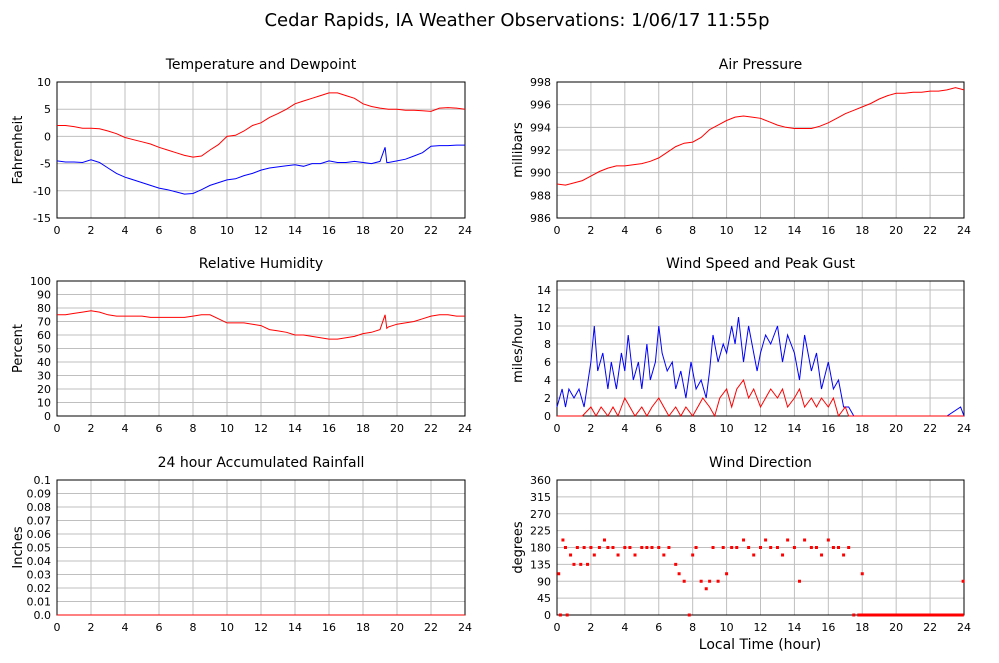 This screenshot has width=999, height=663. I want to click on y-tick-label: 50, so click(44, 349).